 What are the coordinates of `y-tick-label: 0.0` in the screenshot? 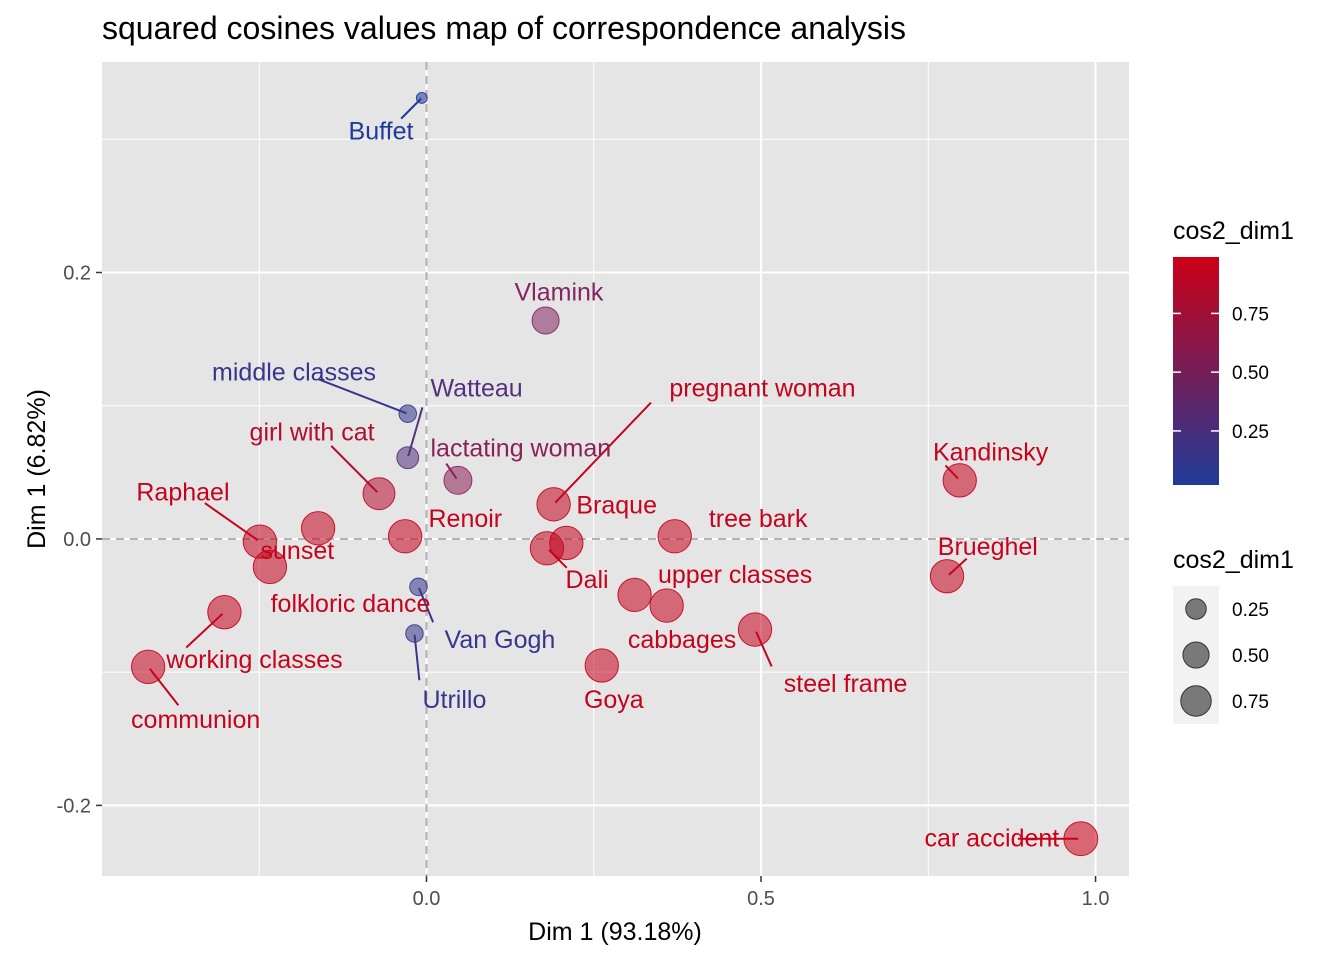 It's located at (77, 540).